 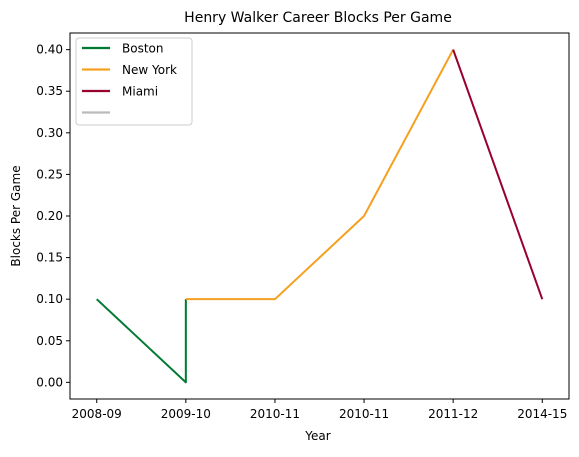 I want to click on y-tick-label: 0.20, so click(x=49, y=216).